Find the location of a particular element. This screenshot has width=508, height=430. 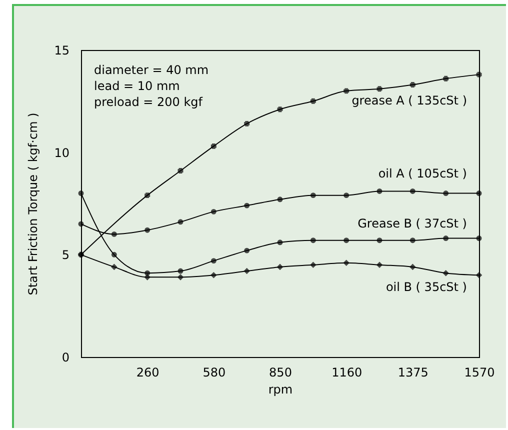

annotation: preload = 200 kgf is located at coordinates (149, 102).